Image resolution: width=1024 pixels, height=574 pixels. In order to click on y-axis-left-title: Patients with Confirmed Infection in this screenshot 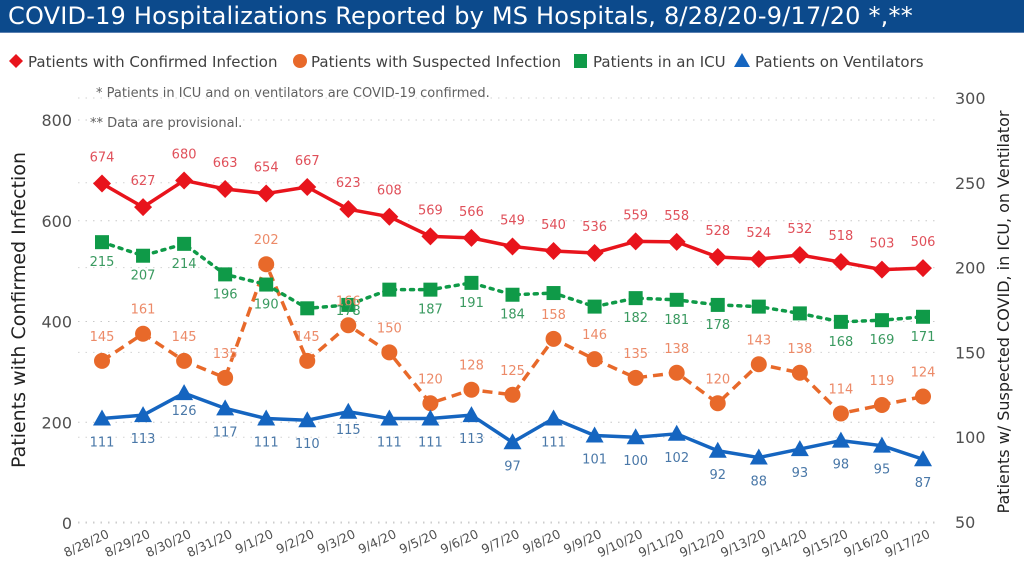, I will do `click(19, 310)`.